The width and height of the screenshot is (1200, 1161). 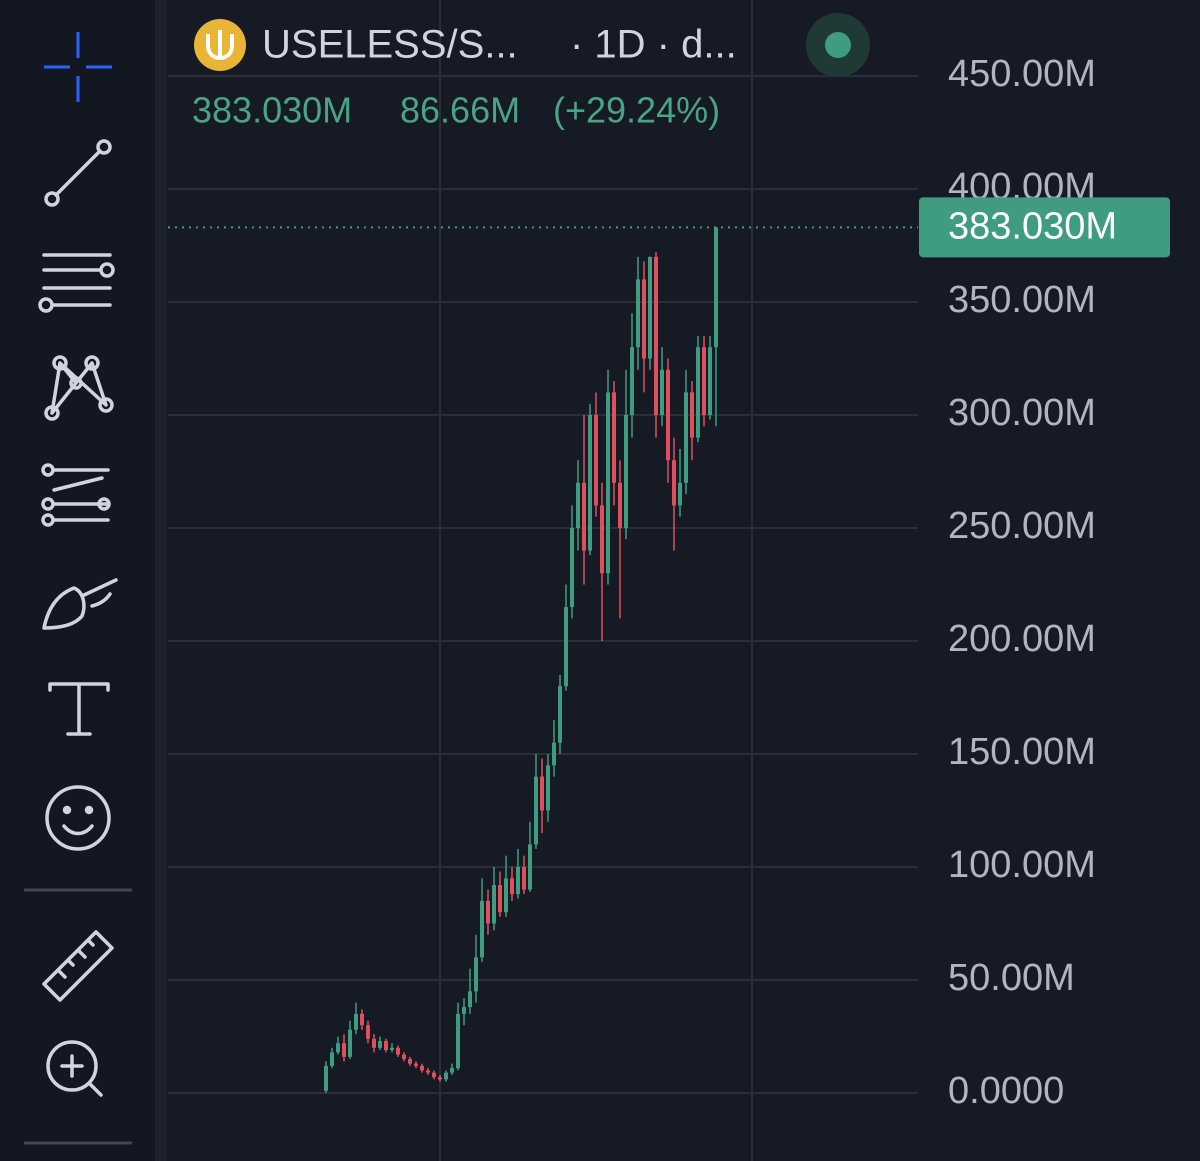 What do you see at coordinates (460, 110) in the screenshot?
I see `change-value: 86.66M` at bounding box center [460, 110].